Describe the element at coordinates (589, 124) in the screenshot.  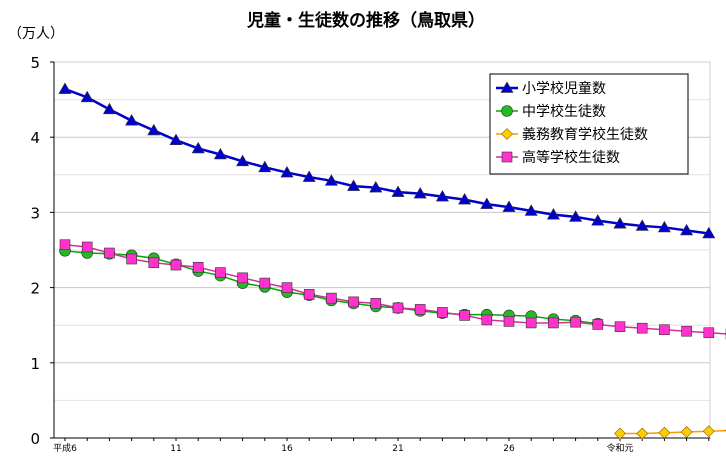
I see `legend-box` at that location.